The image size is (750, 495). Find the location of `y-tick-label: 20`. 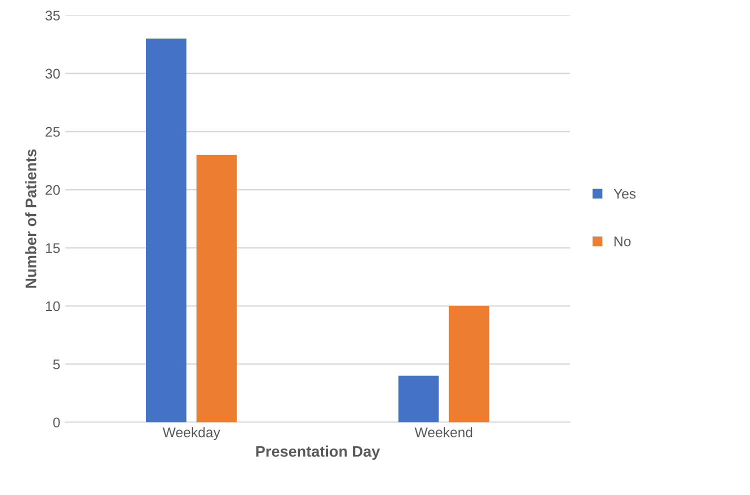

y-tick-label: 20 is located at coordinates (53, 190).